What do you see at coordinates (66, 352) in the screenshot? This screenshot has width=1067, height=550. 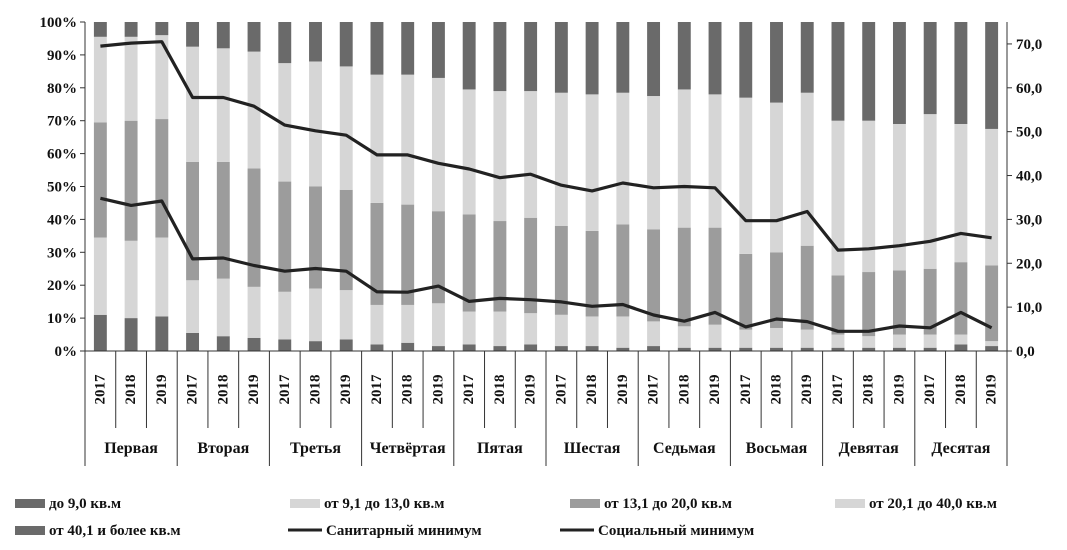 I see `y-left-tick-label: 0%` at bounding box center [66, 352].